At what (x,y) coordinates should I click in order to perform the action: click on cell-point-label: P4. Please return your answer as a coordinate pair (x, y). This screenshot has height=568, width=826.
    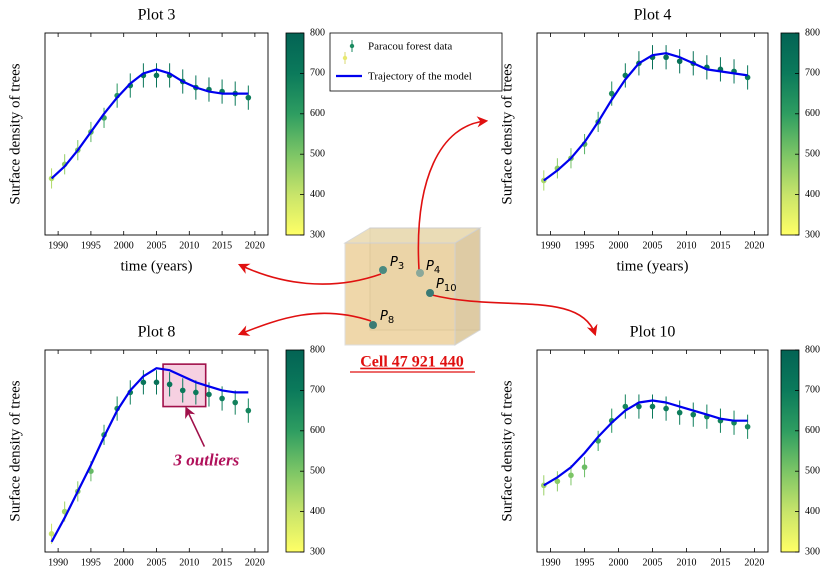
    Looking at the image, I should click on (433, 268).